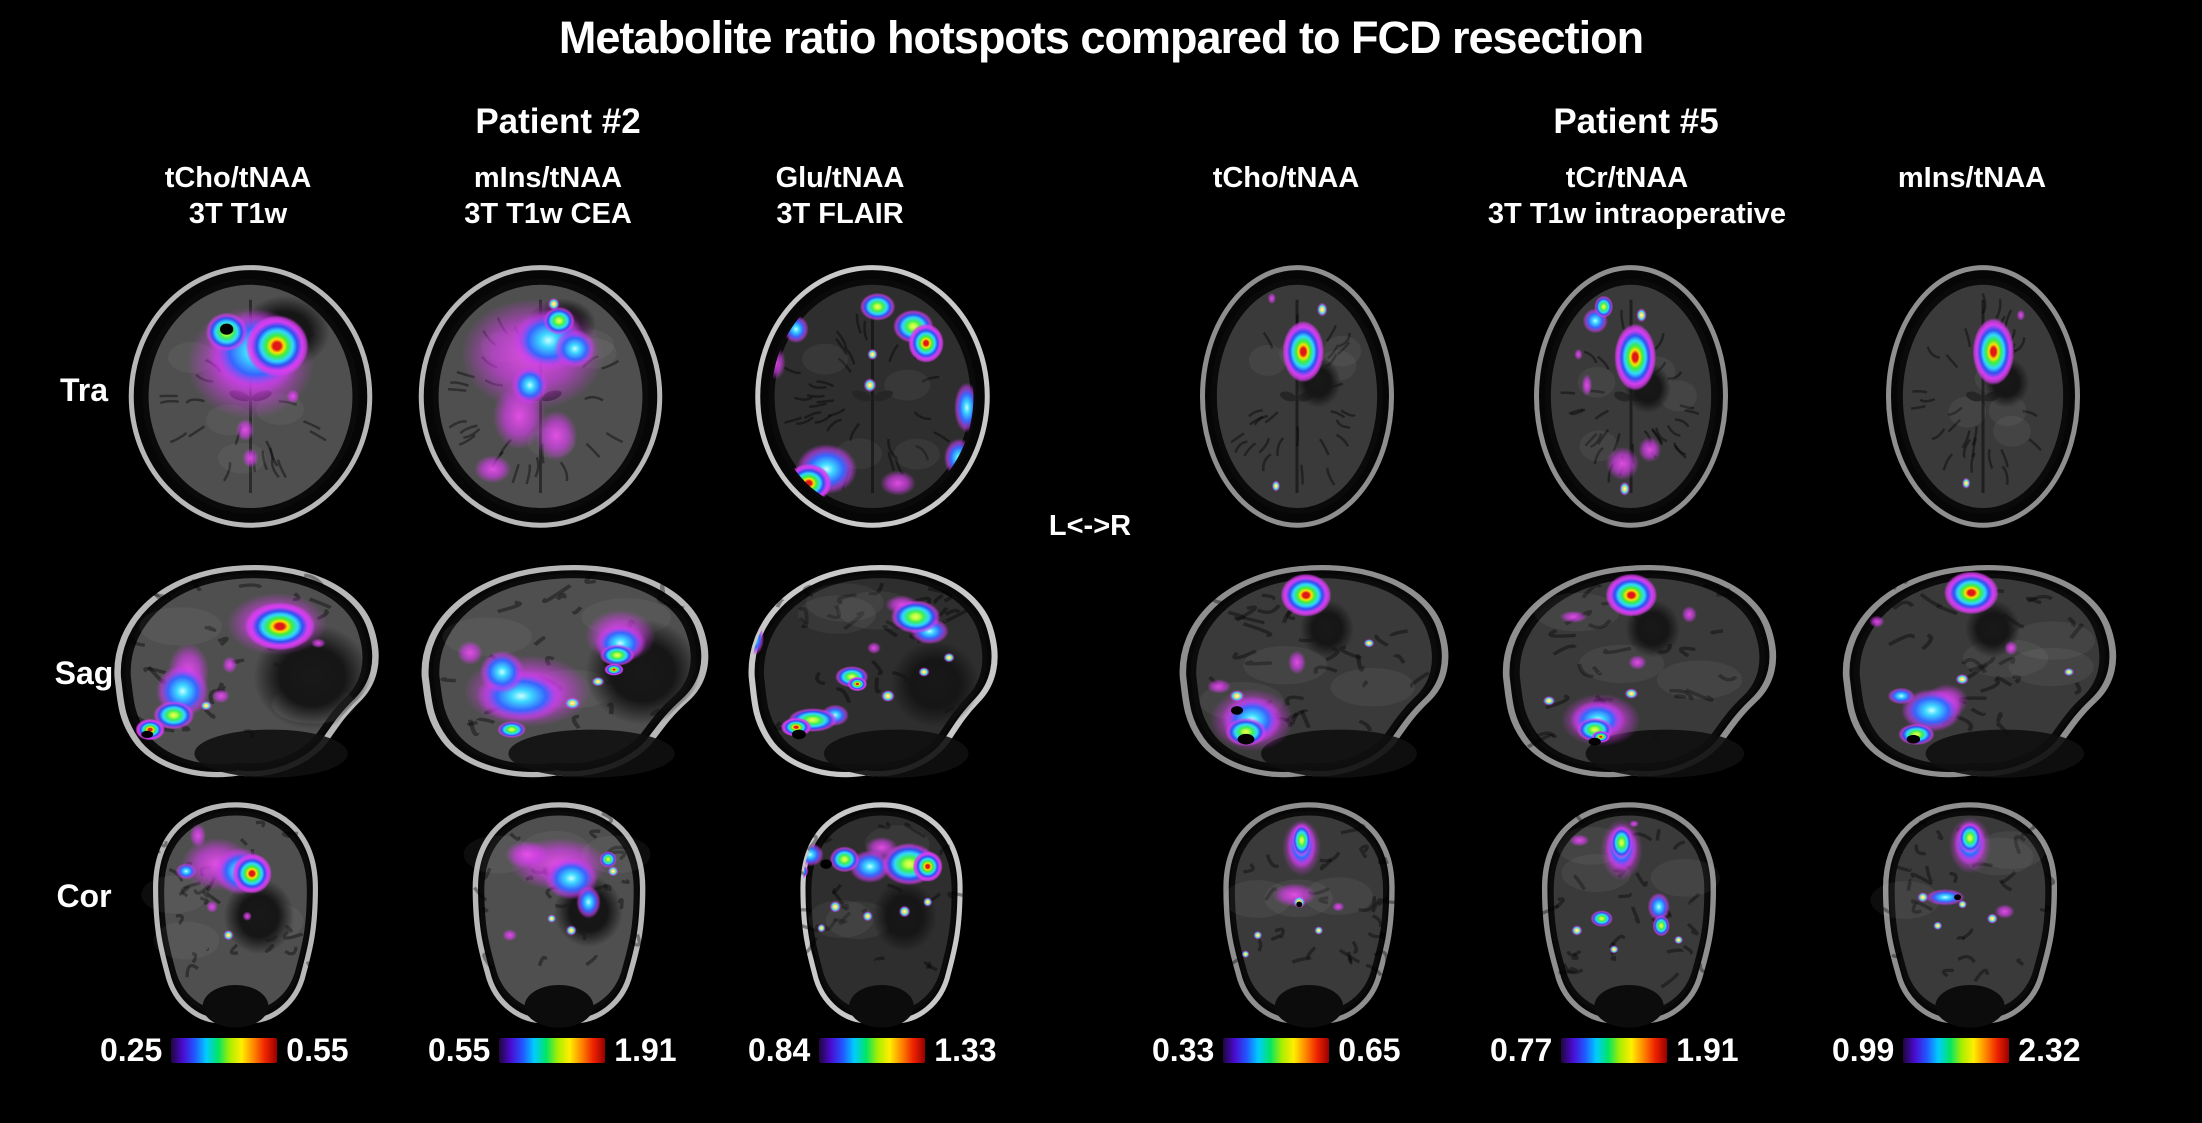  I want to click on mri-p2-cor-col1, so click(233, 915).